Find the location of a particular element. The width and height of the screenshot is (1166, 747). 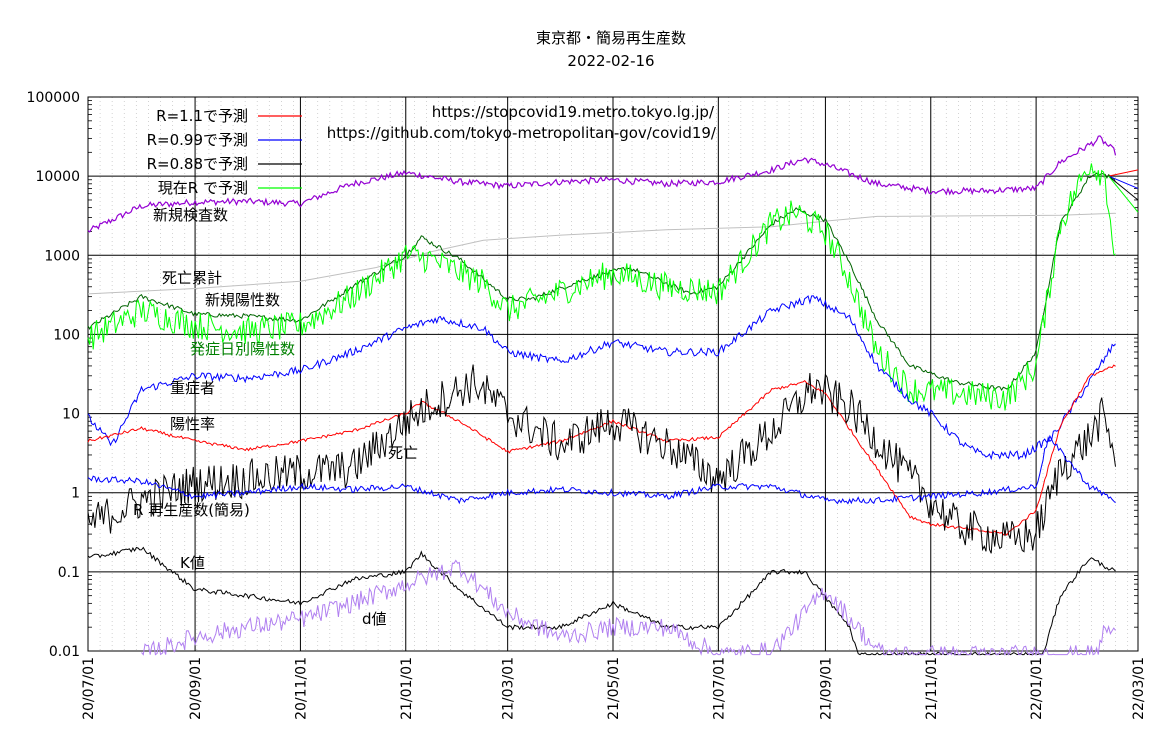

y-tick-label: 0.01 is located at coordinates (64, 652).